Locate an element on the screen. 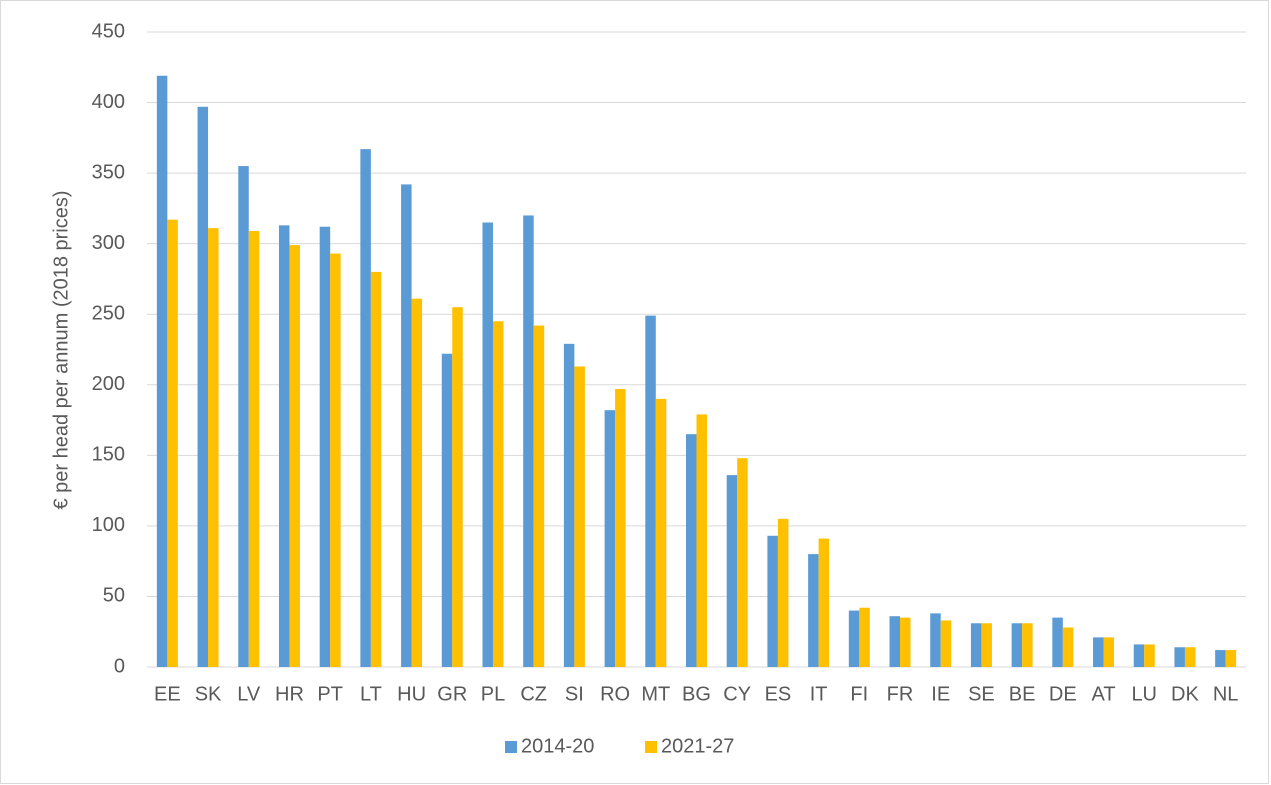 This screenshot has width=1271, height=785. y-tick-label: 250 is located at coordinates (108, 314).